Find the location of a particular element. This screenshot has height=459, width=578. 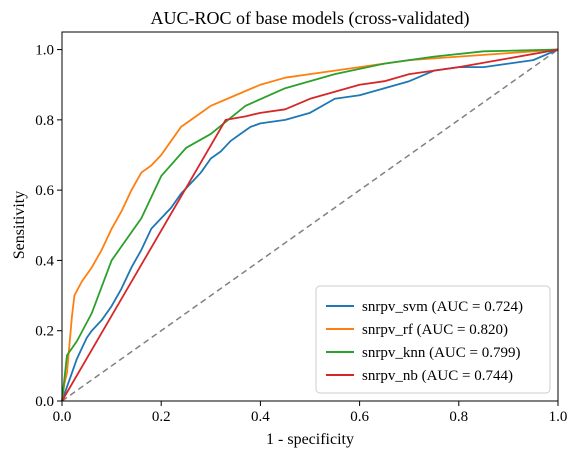

x-tick-label: 0.2 is located at coordinates (161, 417).